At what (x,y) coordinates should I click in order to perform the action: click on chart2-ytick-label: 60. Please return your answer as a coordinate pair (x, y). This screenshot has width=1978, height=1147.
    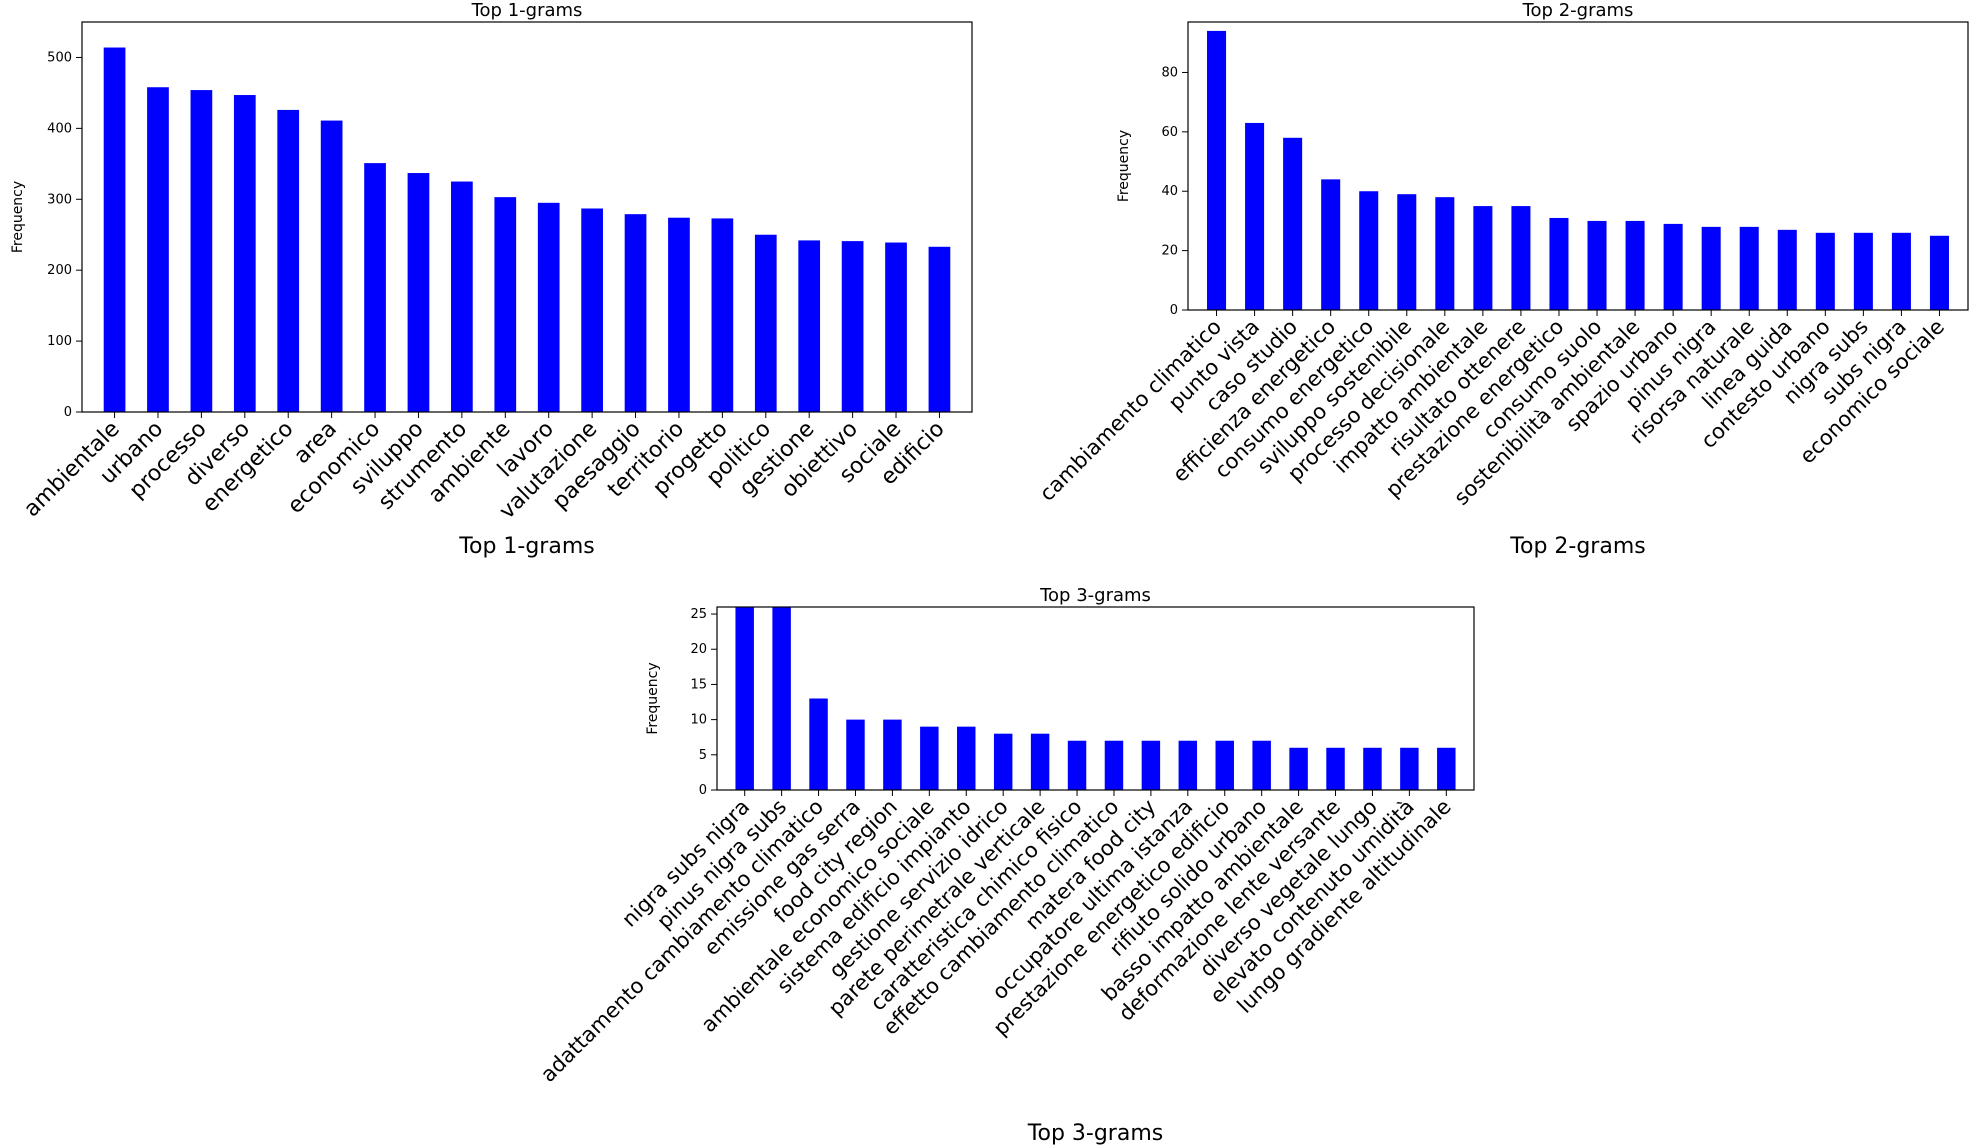
    Looking at the image, I should click on (1169, 132).